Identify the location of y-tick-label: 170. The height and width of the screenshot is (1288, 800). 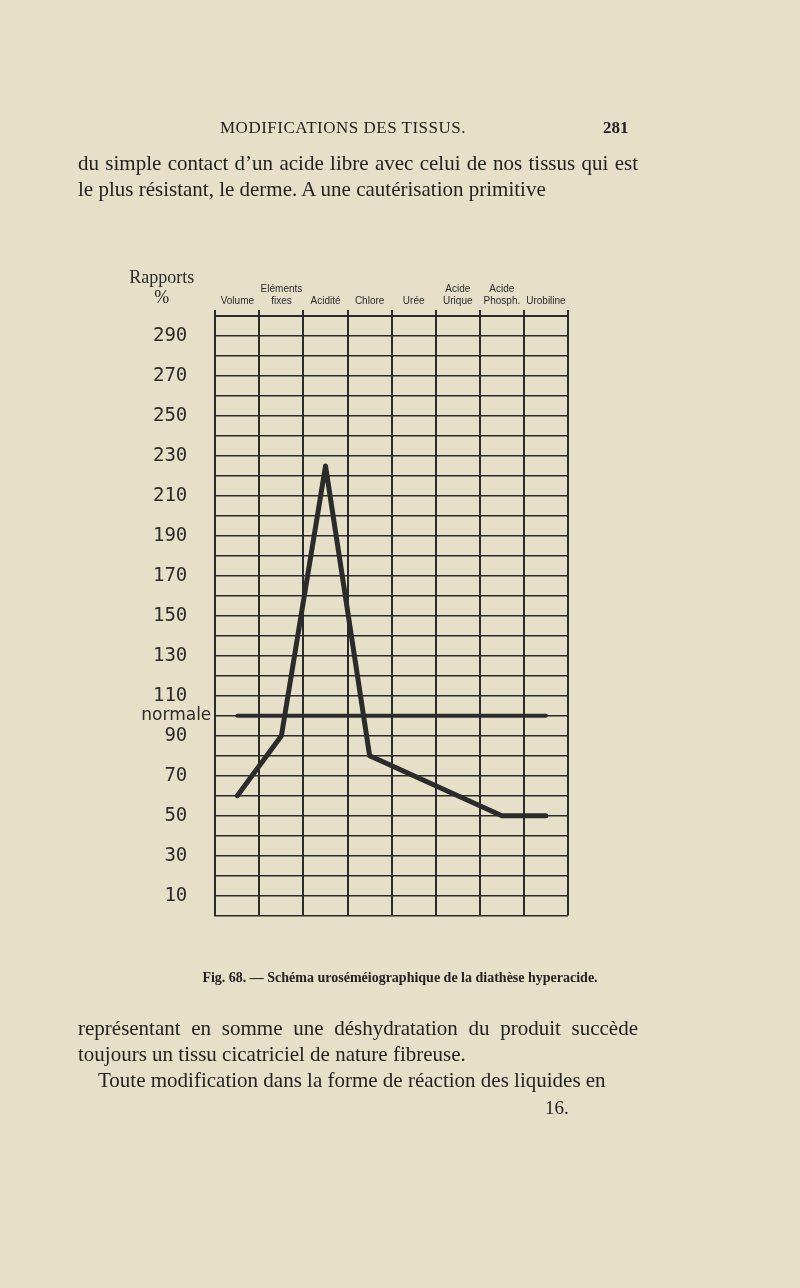
(170, 573).